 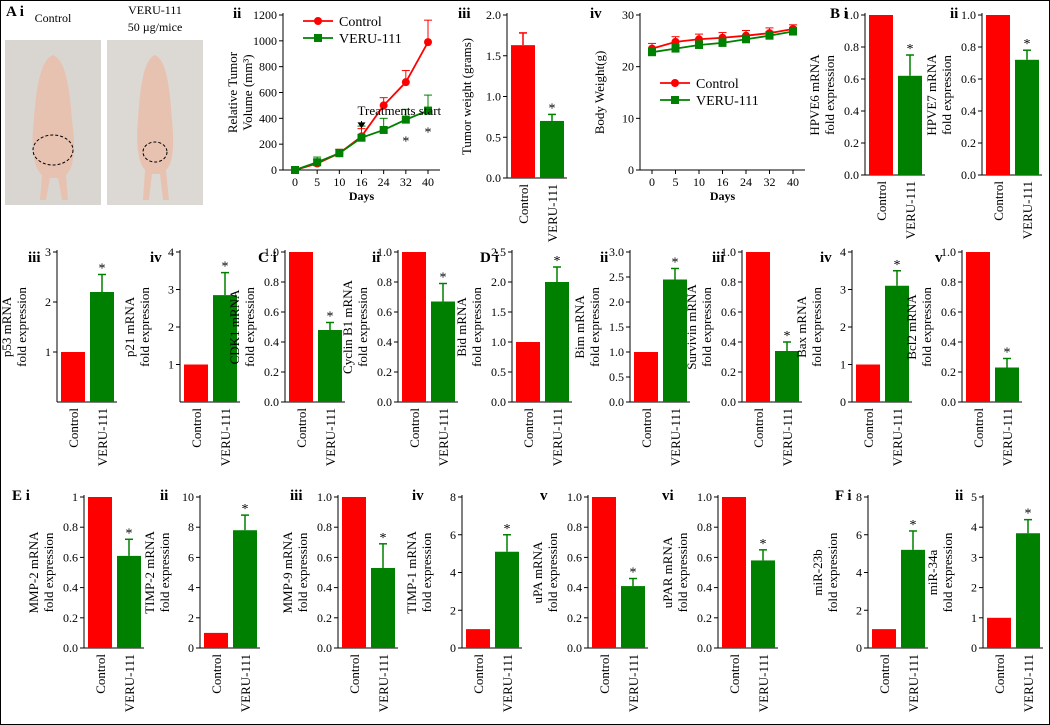 What do you see at coordinates (48, 252) in the screenshot?
I see `y-tick-label: 3` at bounding box center [48, 252].